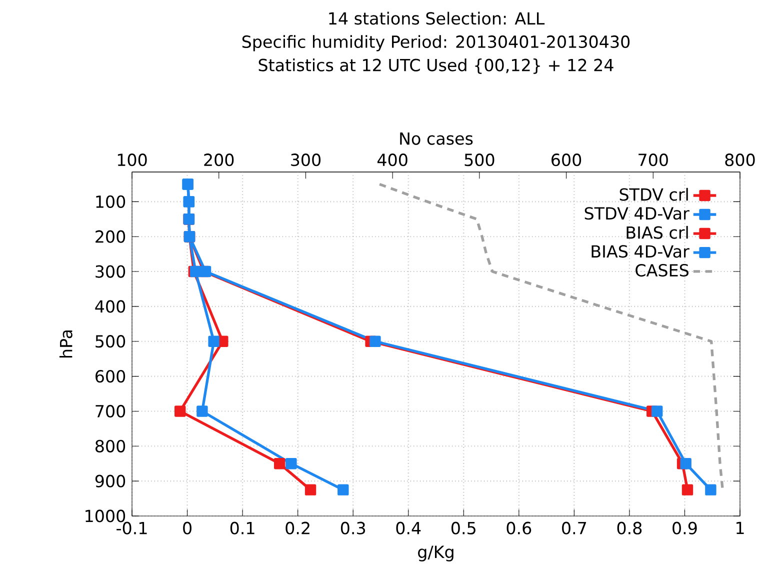  Describe the element at coordinates (298, 528) in the screenshot. I see `x-tick-label: 0.2` at that location.